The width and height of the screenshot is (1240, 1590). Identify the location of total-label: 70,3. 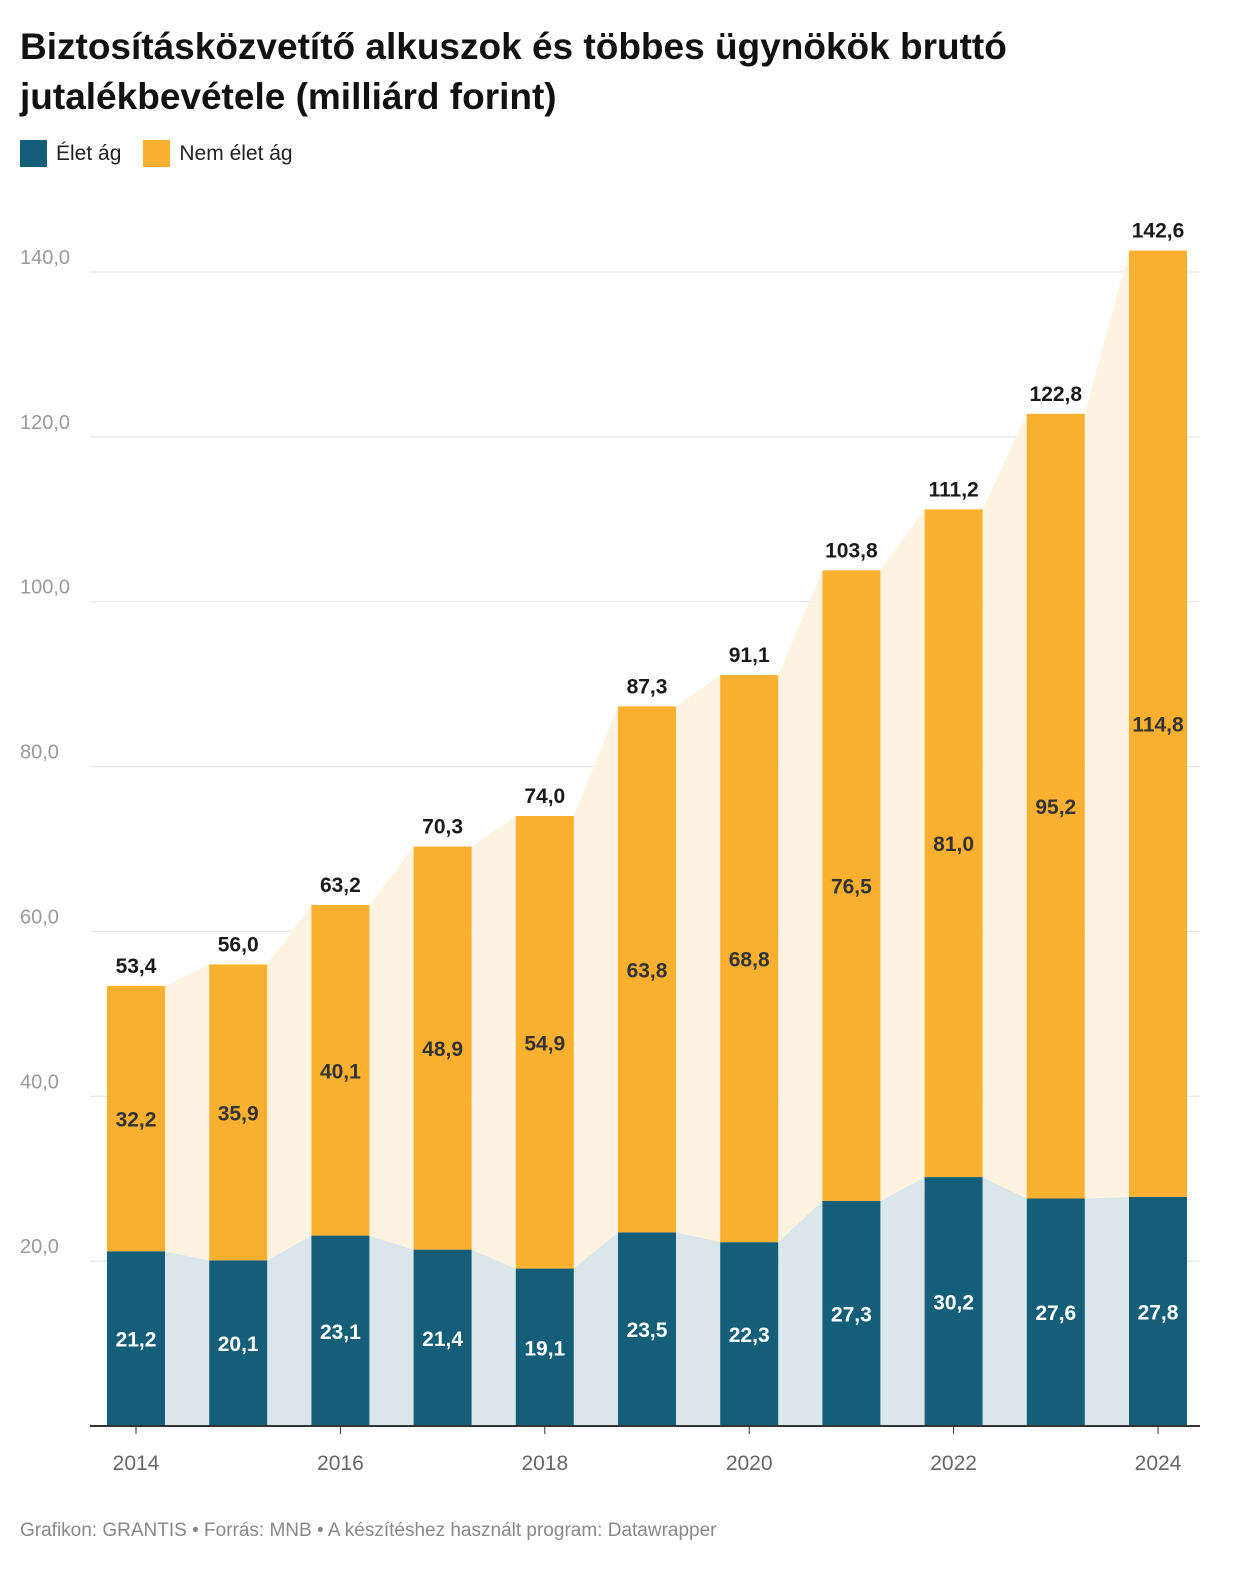
(442, 827).